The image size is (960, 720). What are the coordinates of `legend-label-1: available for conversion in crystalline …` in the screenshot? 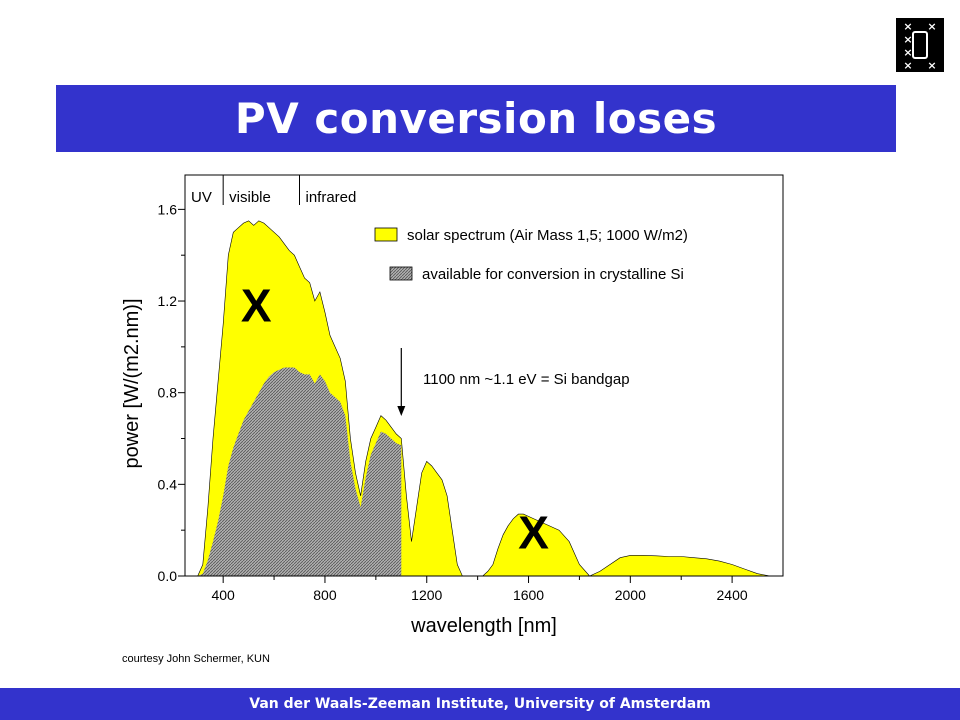 It's located at (553, 274).